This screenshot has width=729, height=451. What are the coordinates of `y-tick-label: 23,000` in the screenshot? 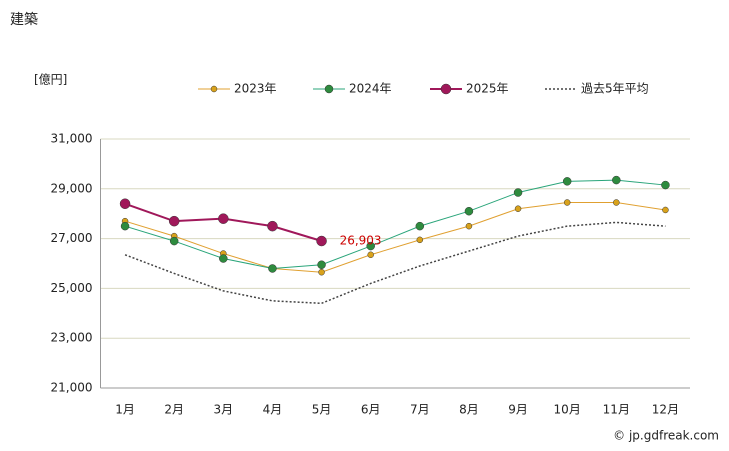 It's located at (72, 338).